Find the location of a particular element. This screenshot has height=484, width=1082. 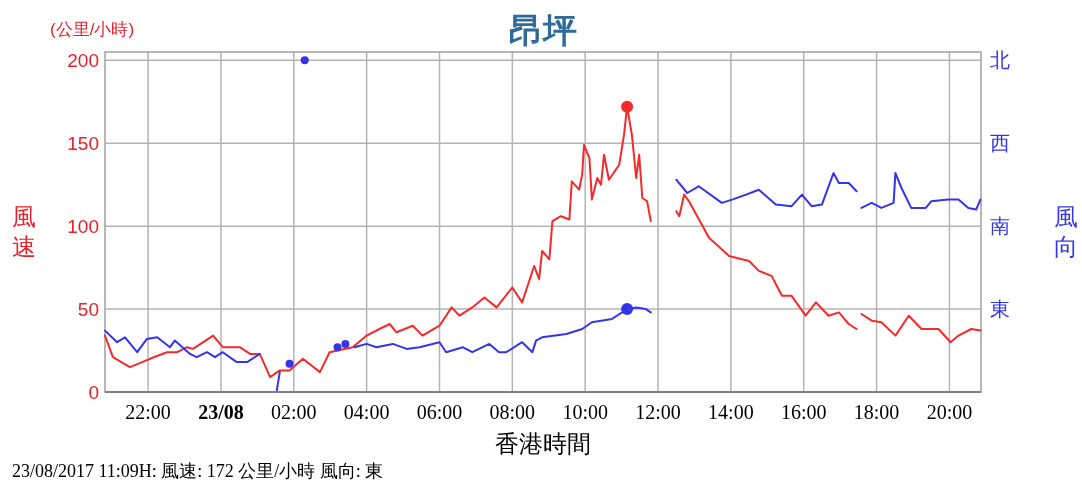

y-tick-label: 50 is located at coordinates (88, 310).